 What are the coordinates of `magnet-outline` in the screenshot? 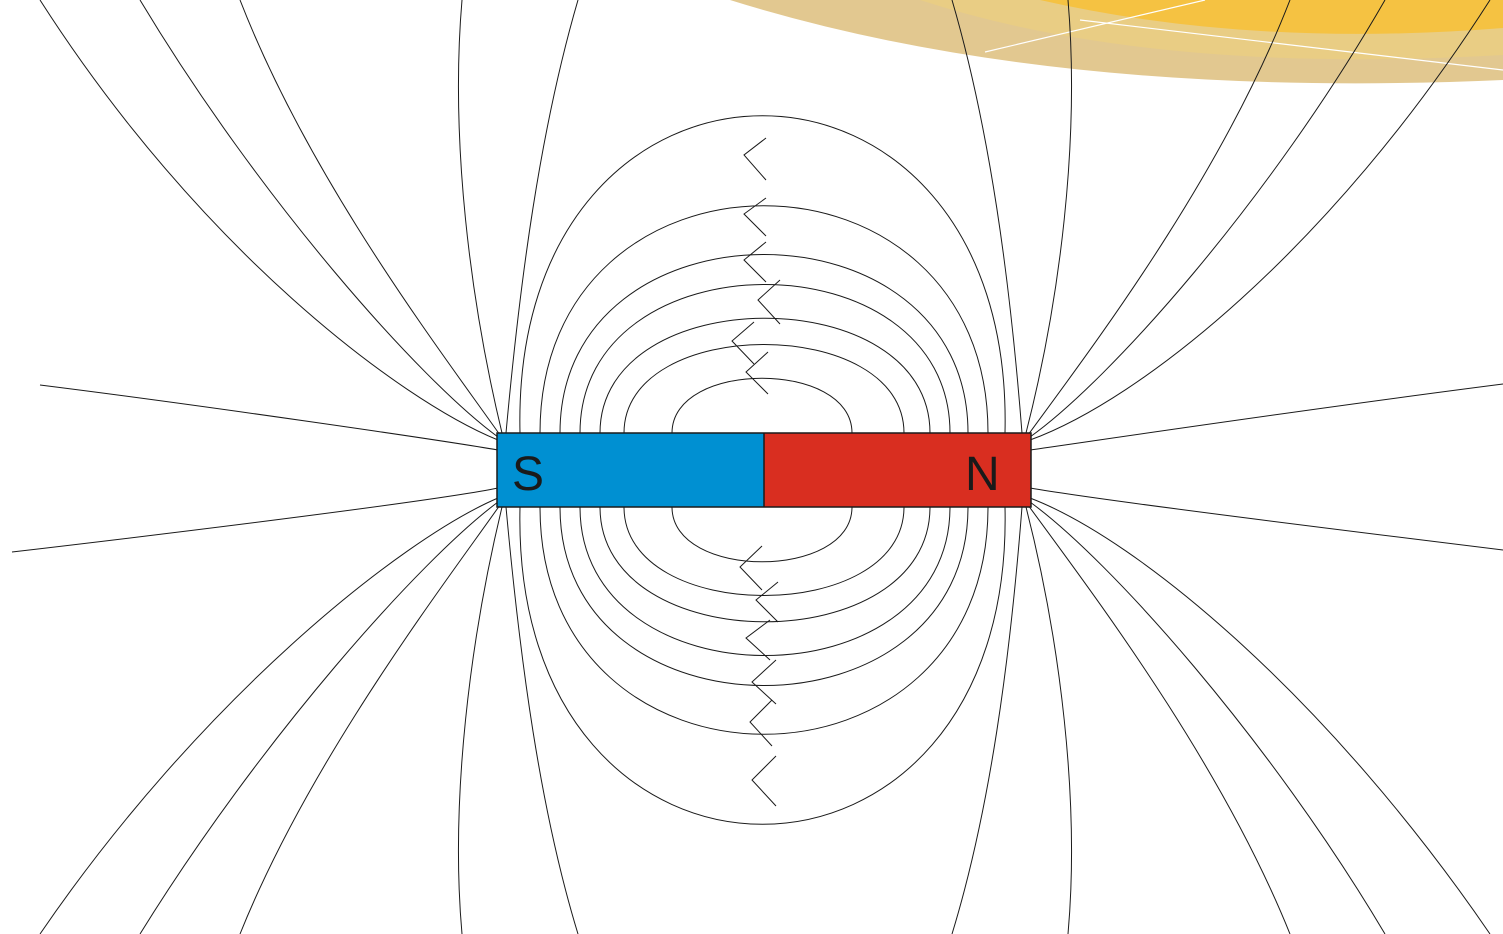 It's located at (764, 470).